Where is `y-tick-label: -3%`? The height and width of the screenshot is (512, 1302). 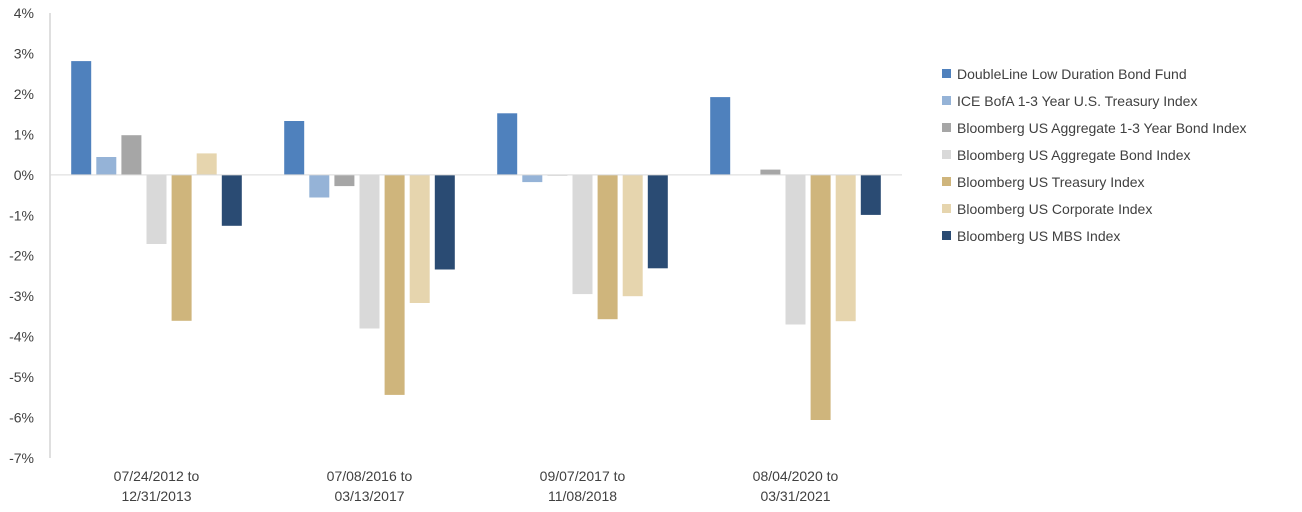
y-tick-label: -3% is located at coordinates (21, 296).